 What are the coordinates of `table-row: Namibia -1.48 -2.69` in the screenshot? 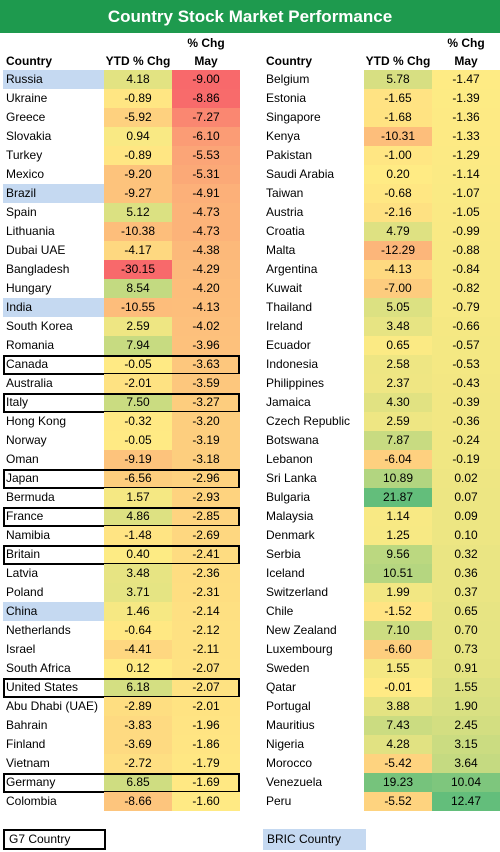 It's located at (121, 535).